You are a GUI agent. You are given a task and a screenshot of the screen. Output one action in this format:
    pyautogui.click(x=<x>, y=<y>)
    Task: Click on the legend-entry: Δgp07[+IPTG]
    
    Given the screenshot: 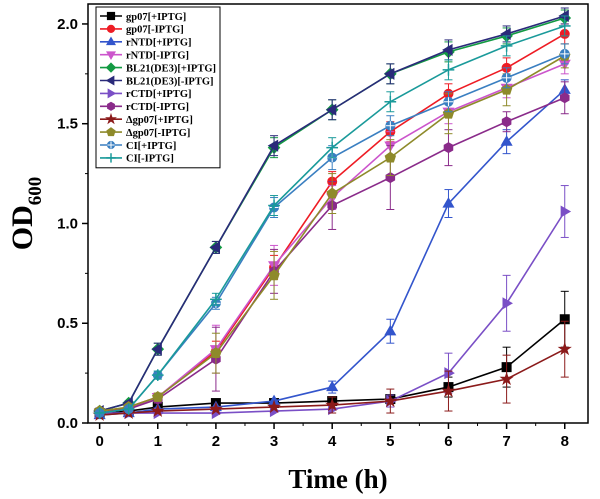 What is the action you would take?
    pyautogui.click(x=146, y=119)
    